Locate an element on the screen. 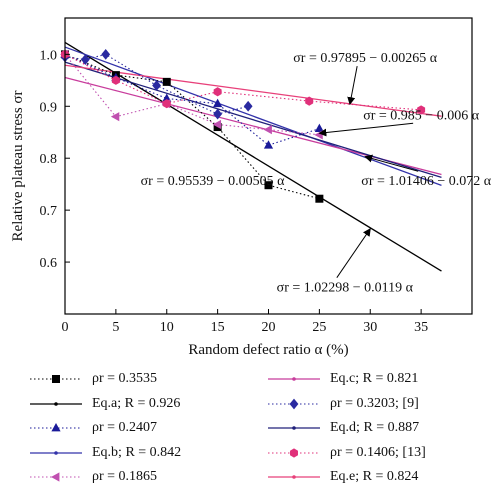  equation-annotation-2: σr = 0.95539 − 0.00505 α is located at coordinates (213, 181).